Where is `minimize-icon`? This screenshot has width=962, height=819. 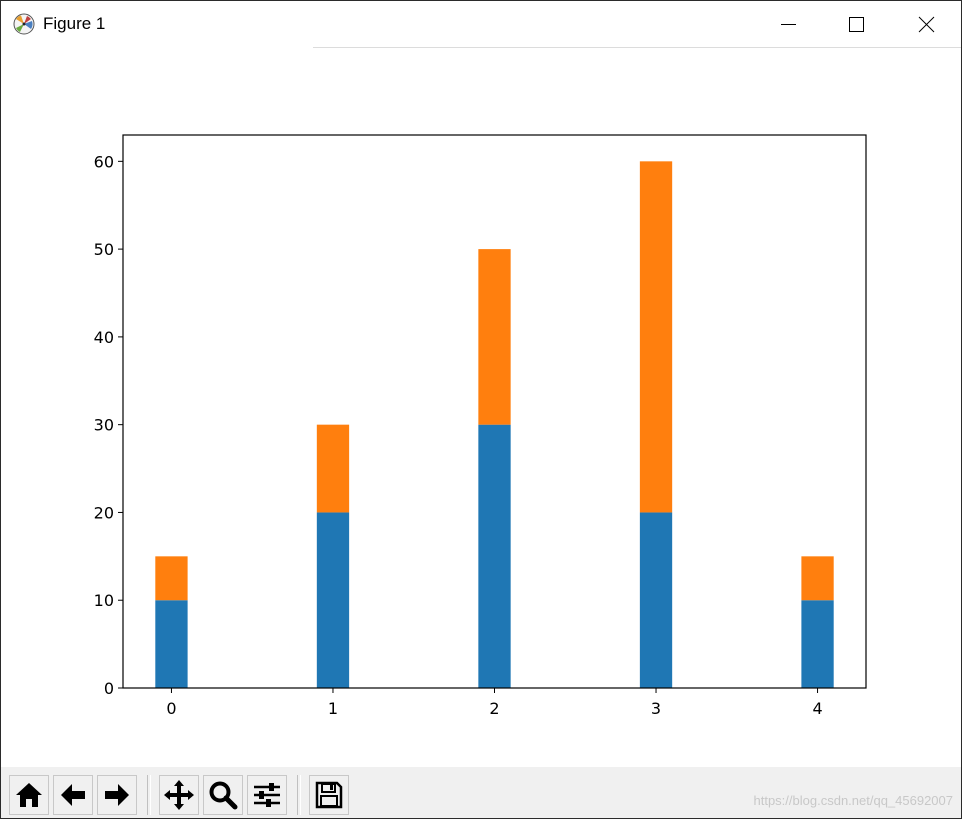
minimize-icon is located at coordinates (788, 24).